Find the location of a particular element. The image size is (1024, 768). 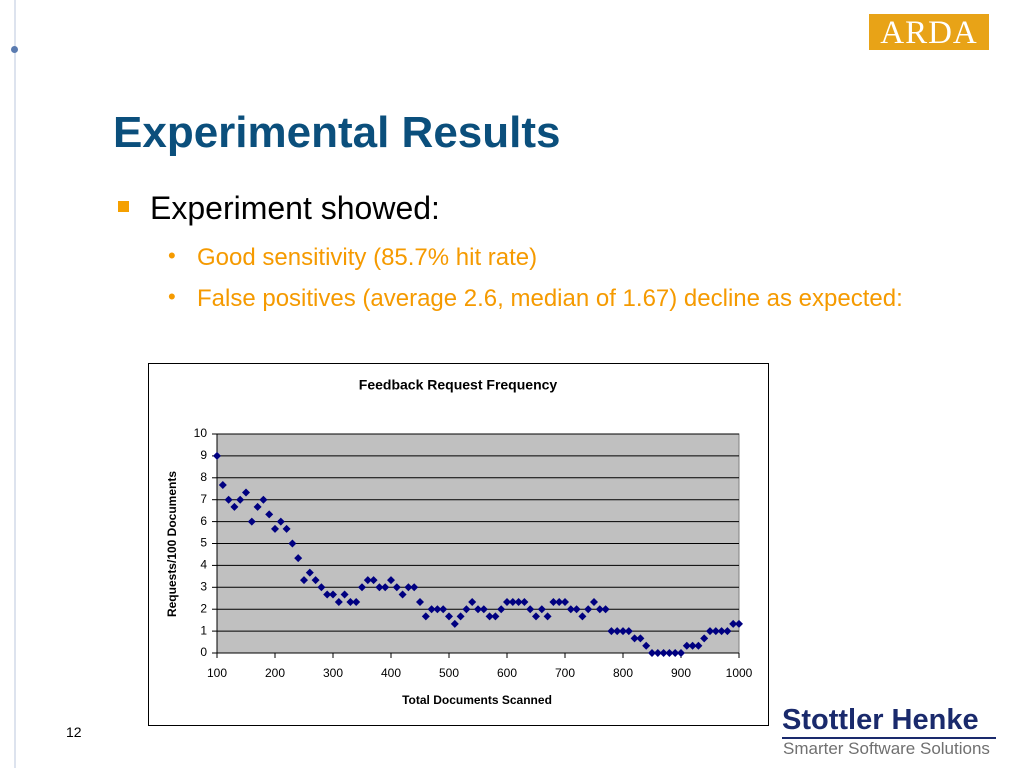

sub-bullet: Good sensitivity (85.7% hit rate) is located at coordinates (367, 257).